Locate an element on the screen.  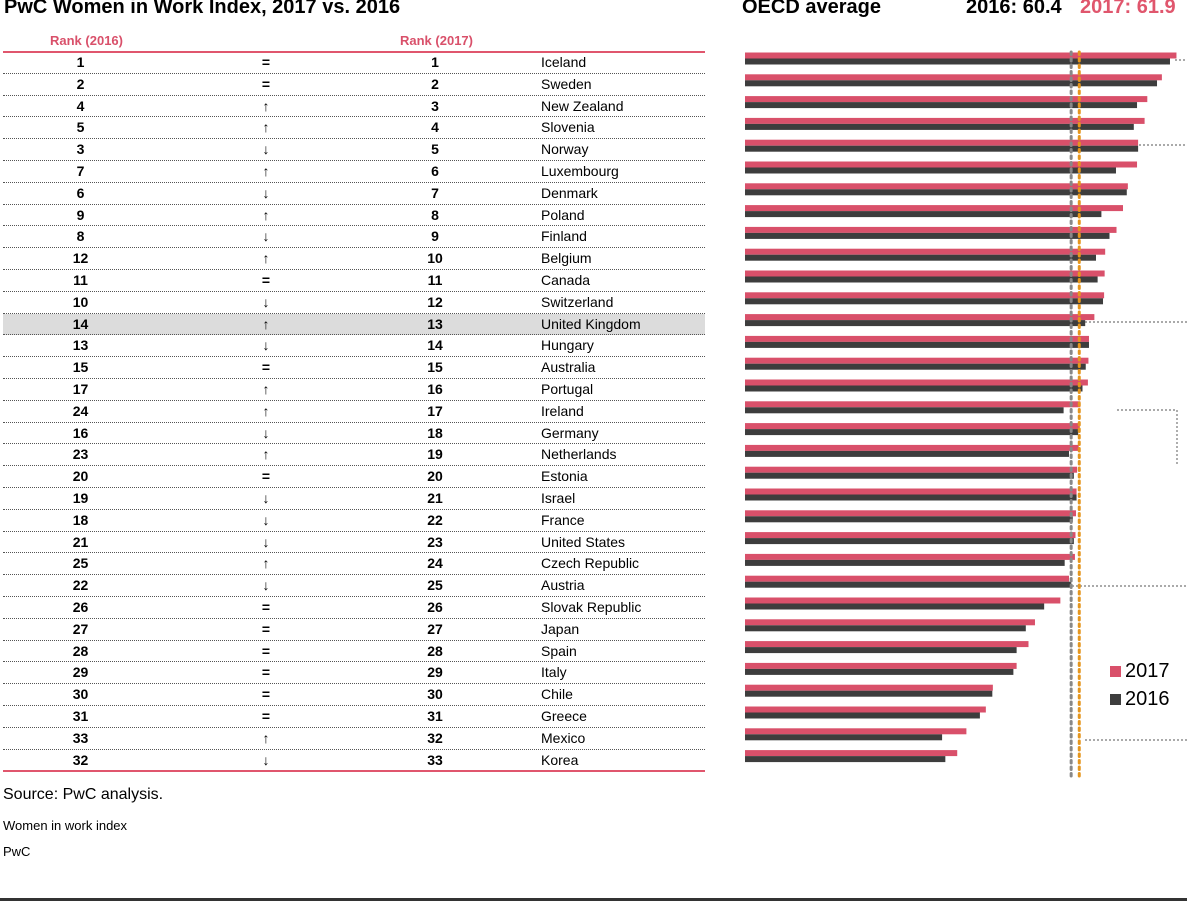
rank-2016-cell: 12 is located at coordinates (80, 258).